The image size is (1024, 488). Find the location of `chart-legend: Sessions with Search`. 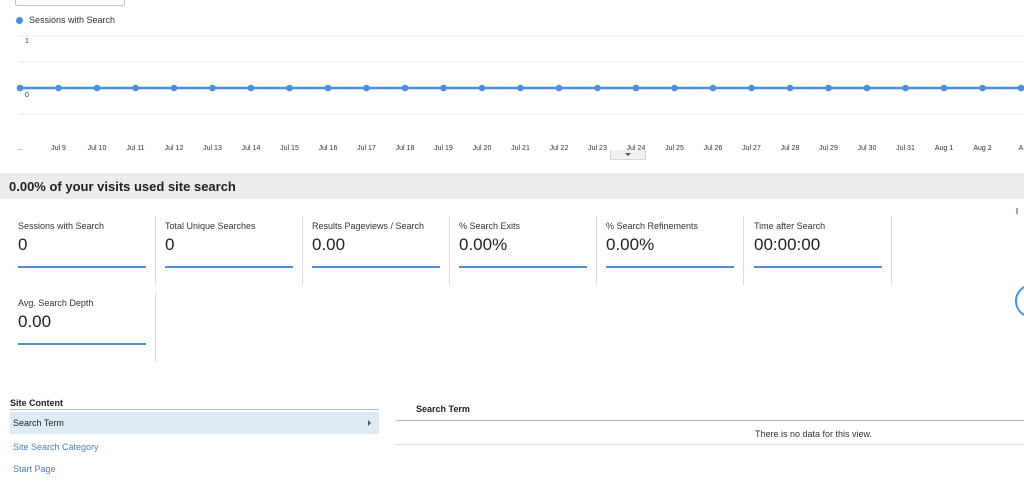

chart-legend: Sessions with Search is located at coordinates (65, 20).